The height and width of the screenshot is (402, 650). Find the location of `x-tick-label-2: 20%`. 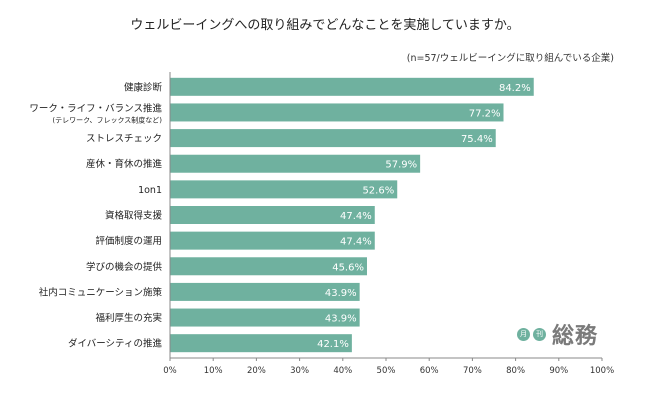

x-tick-label-2: 20% is located at coordinates (256, 371).